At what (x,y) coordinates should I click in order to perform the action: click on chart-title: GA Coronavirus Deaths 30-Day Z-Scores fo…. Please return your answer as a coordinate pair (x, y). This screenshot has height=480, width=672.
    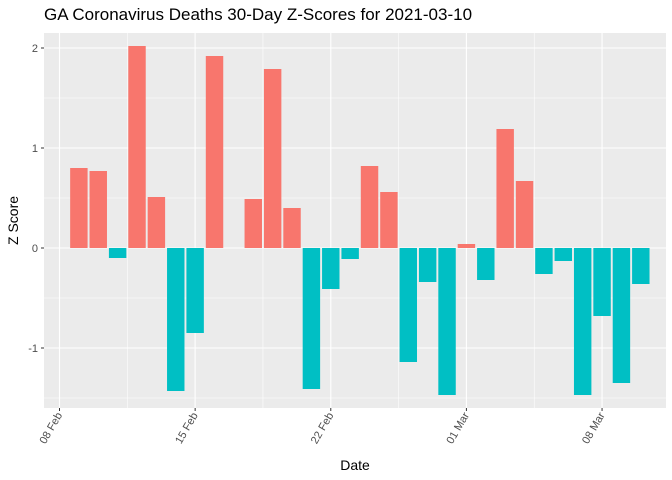
    Looking at the image, I should click on (258, 14).